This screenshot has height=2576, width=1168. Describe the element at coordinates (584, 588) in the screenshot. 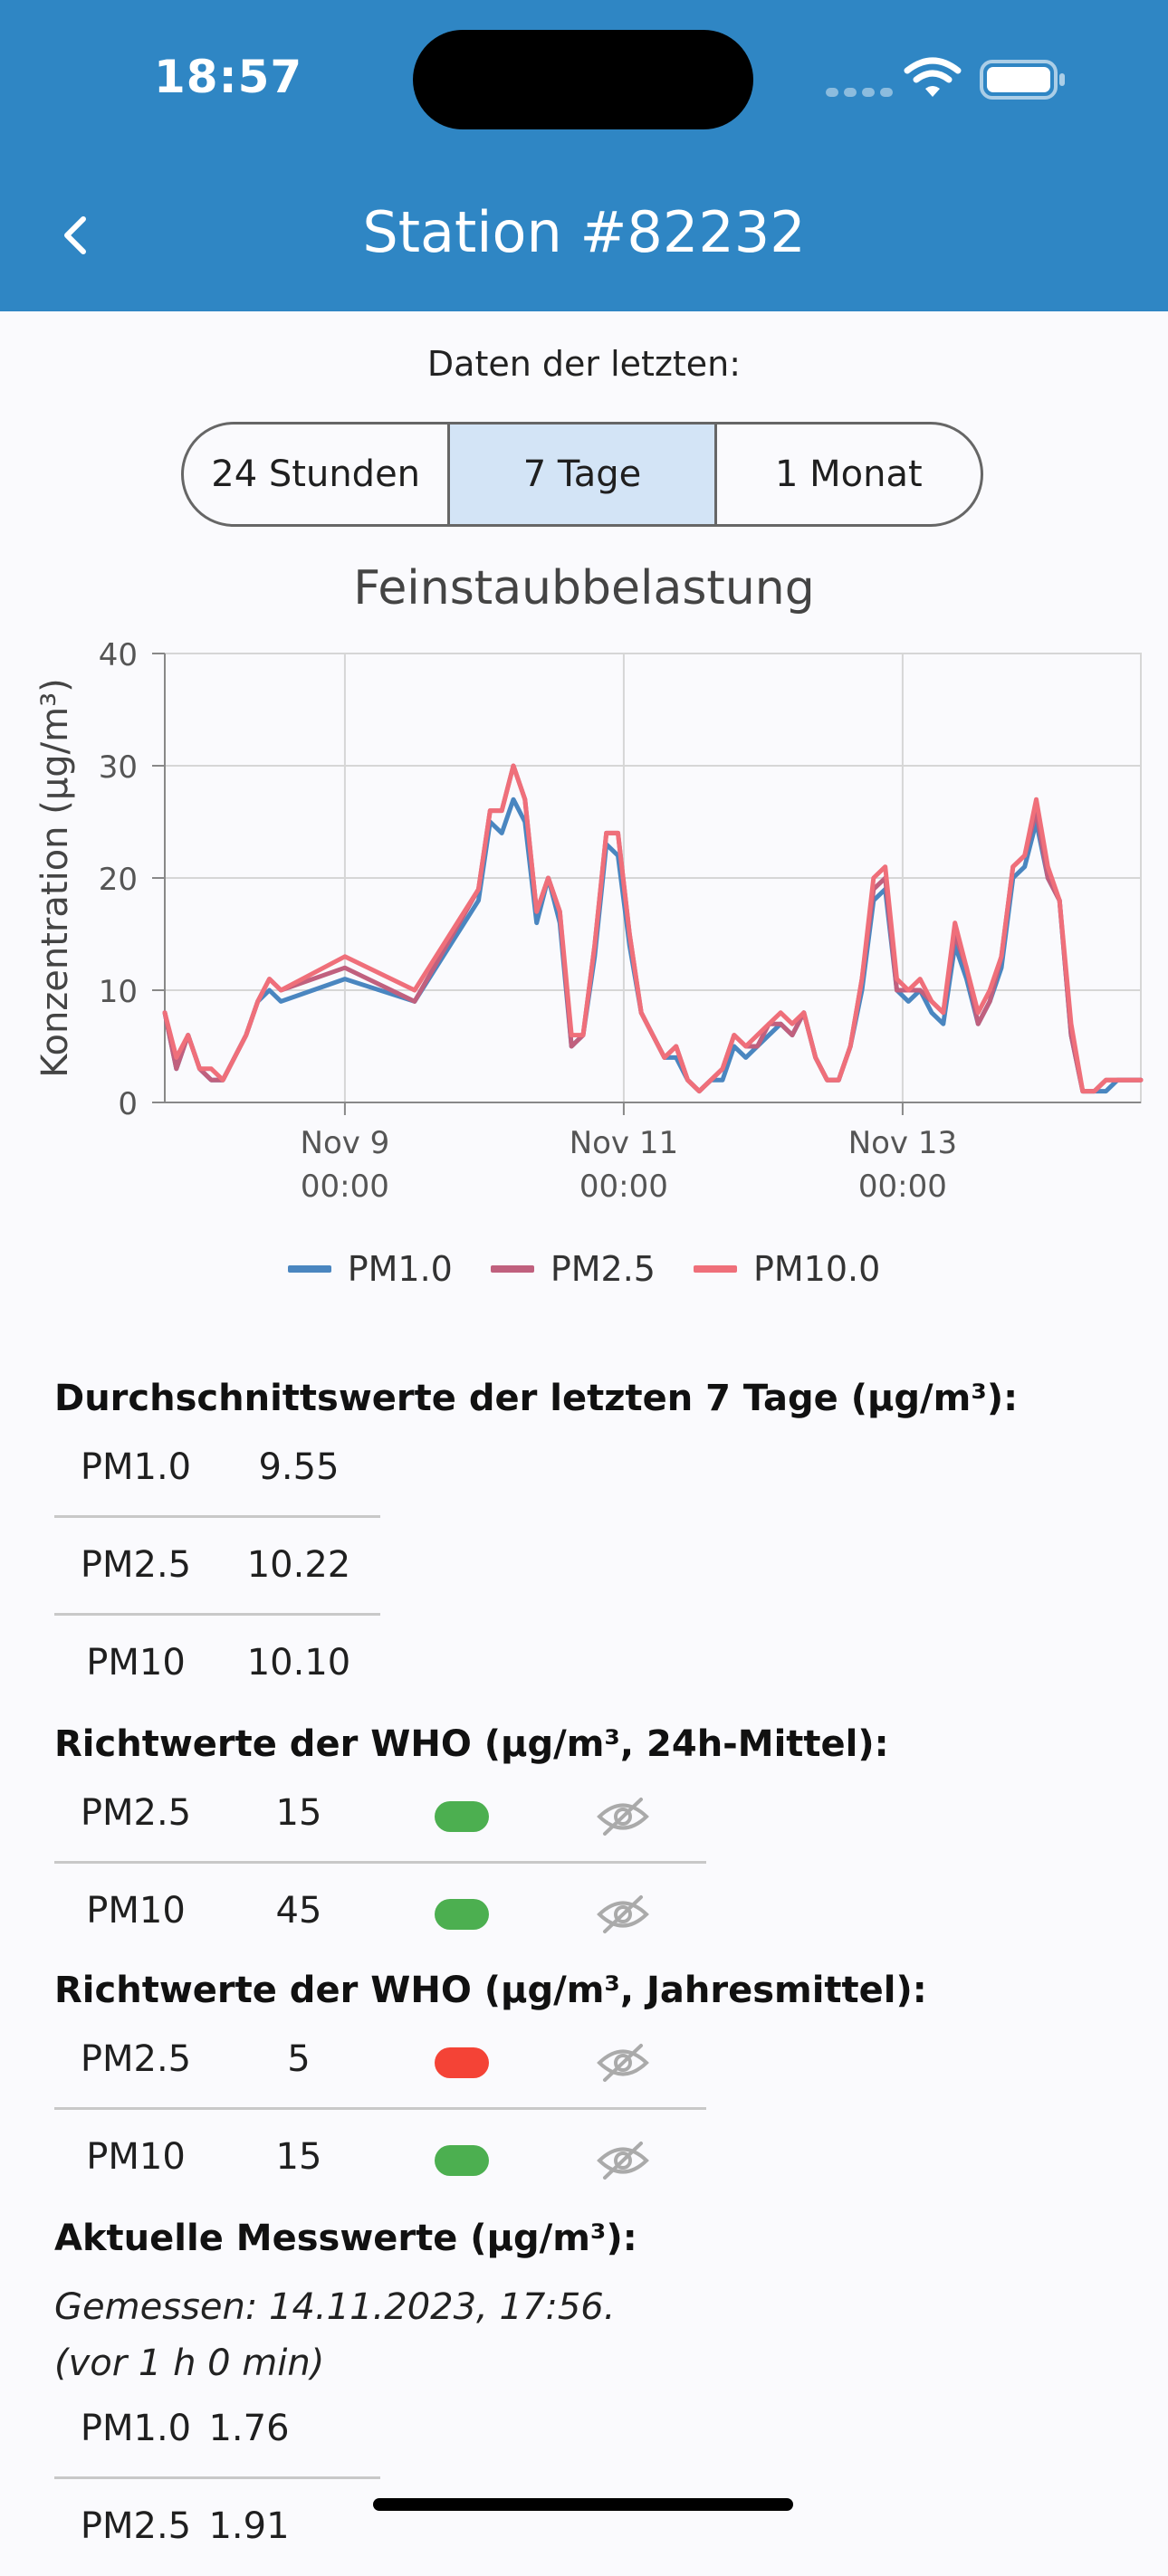

I see `chart-title: Feinstaubbelastung` at that location.